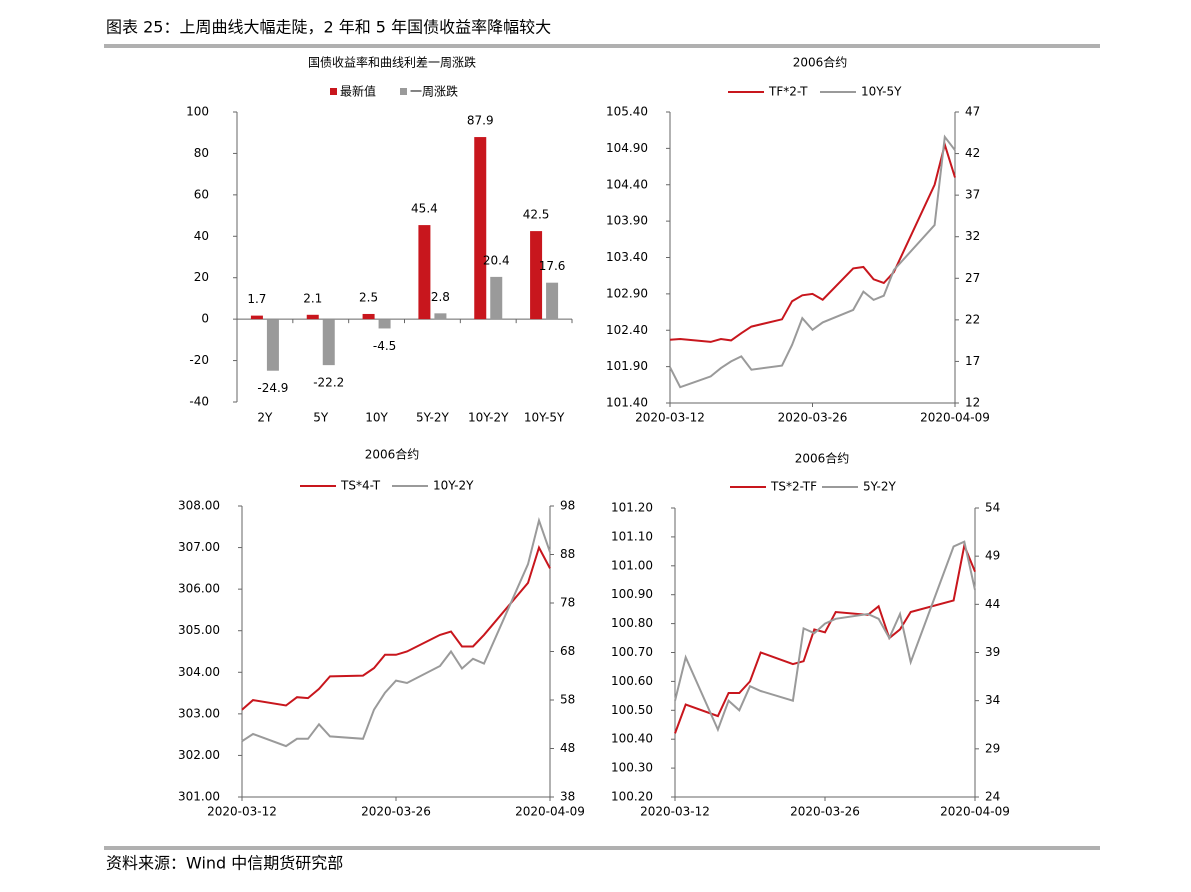  I want to click on y2-tick-label: 22, so click(972, 319).